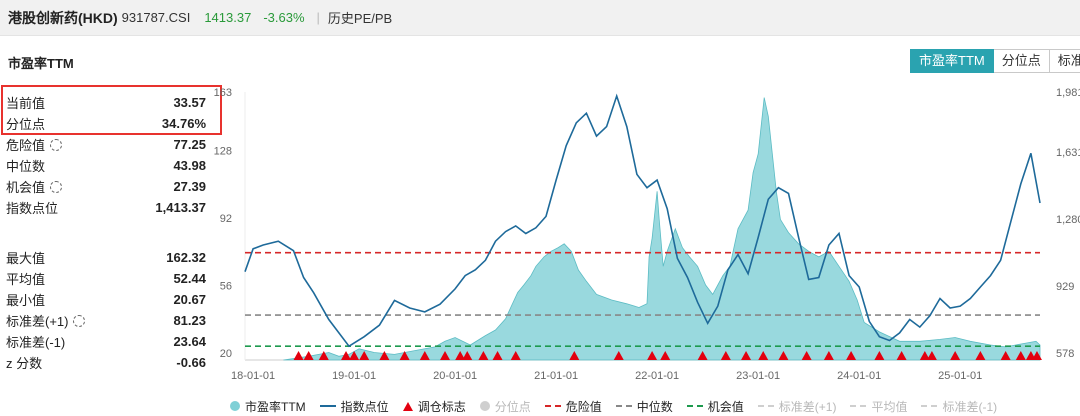 The width and height of the screenshot is (1080, 416). What do you see at coordinates (512, 406) in the screenshot?
I see `legend-label: 分位点` at bounding box center [512, 406].